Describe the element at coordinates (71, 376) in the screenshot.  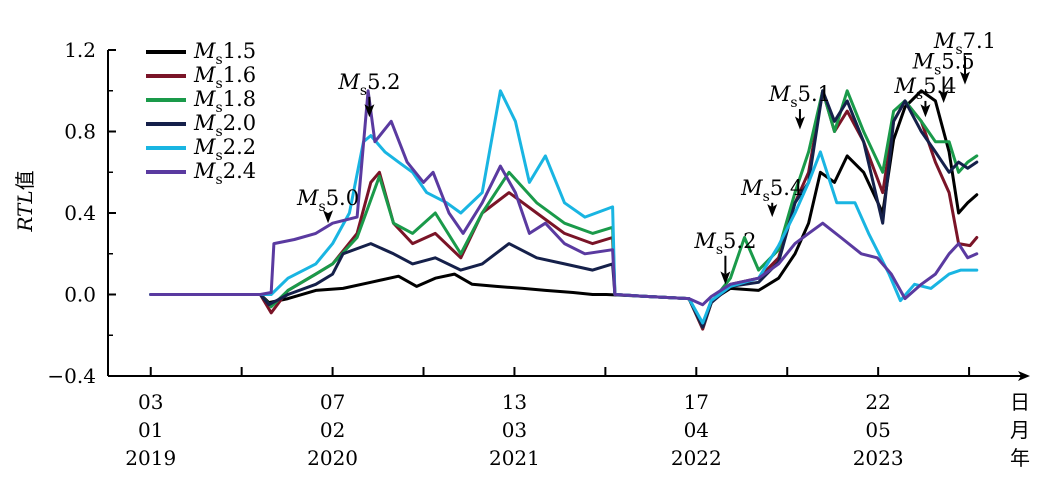
I see `y-tick-label: −0.4` at that location.